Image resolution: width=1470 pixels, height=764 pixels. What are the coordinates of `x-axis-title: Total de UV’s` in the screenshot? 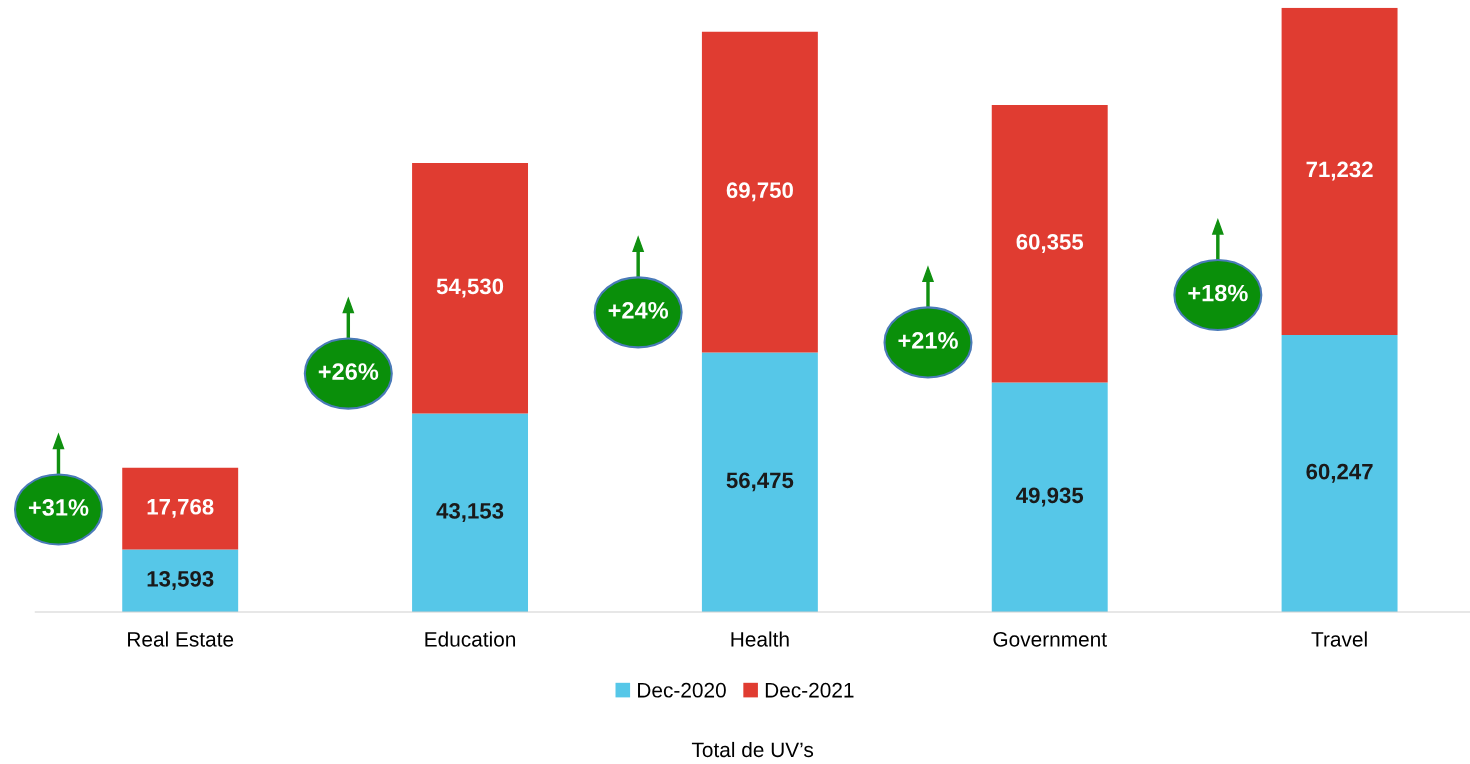 It's located at (752, 749).